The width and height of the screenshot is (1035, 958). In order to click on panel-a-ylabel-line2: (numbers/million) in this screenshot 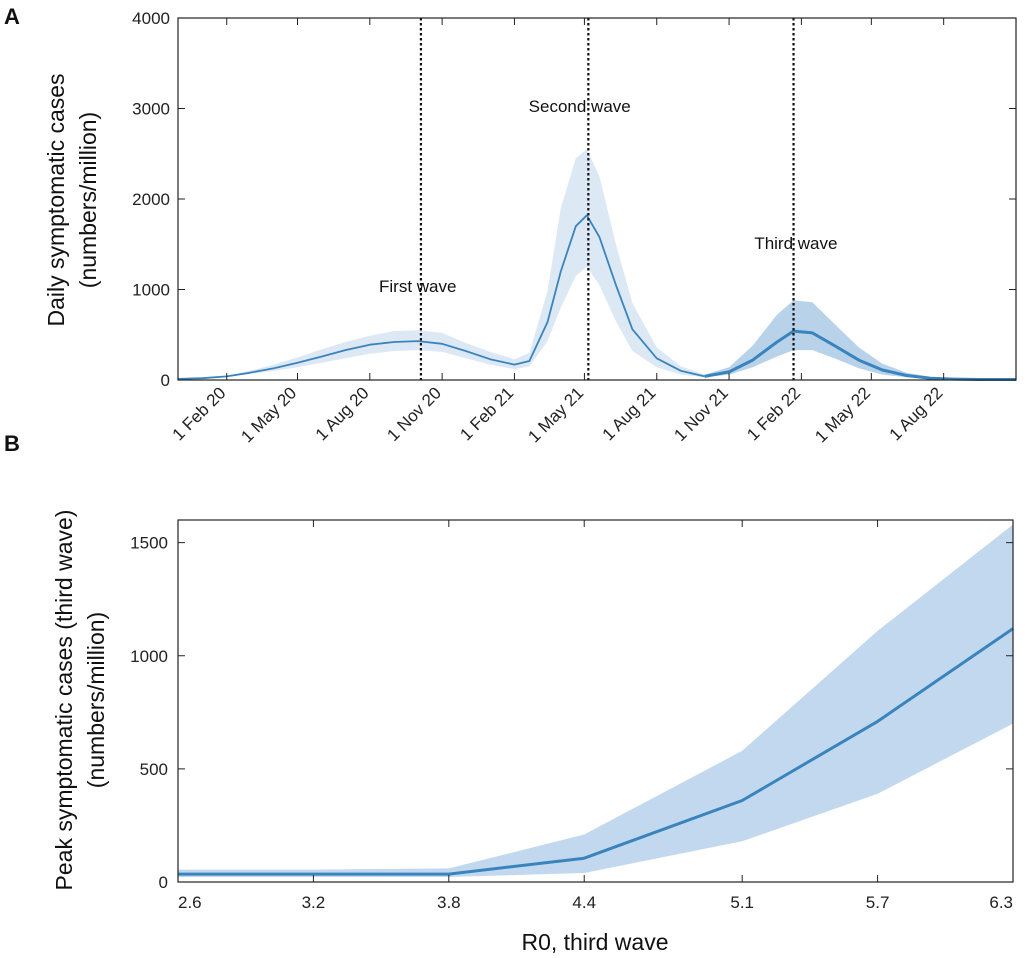, I will do `click(88, 200)`.